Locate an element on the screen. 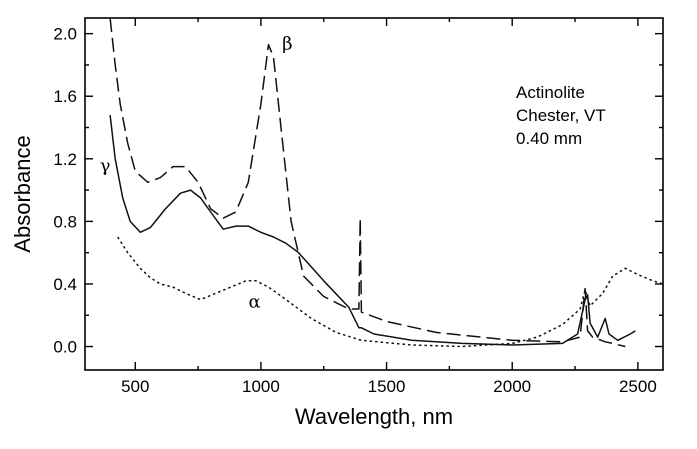  y-tick-label: 1.2 is located at coordinates (65, 159).